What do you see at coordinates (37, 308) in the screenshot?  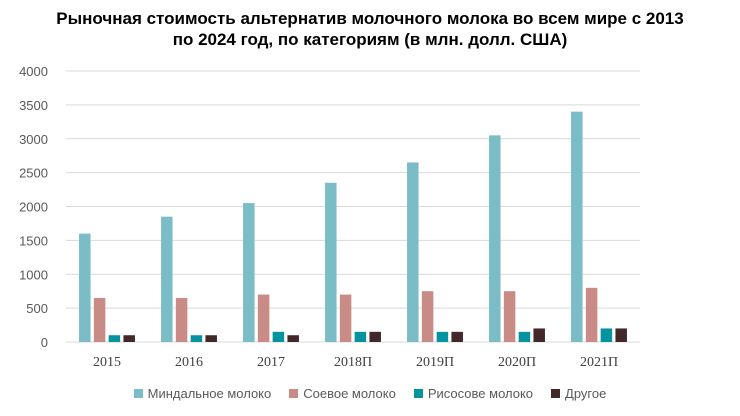 I see `y-tick-label: 500` at bounding box center [37, 308].